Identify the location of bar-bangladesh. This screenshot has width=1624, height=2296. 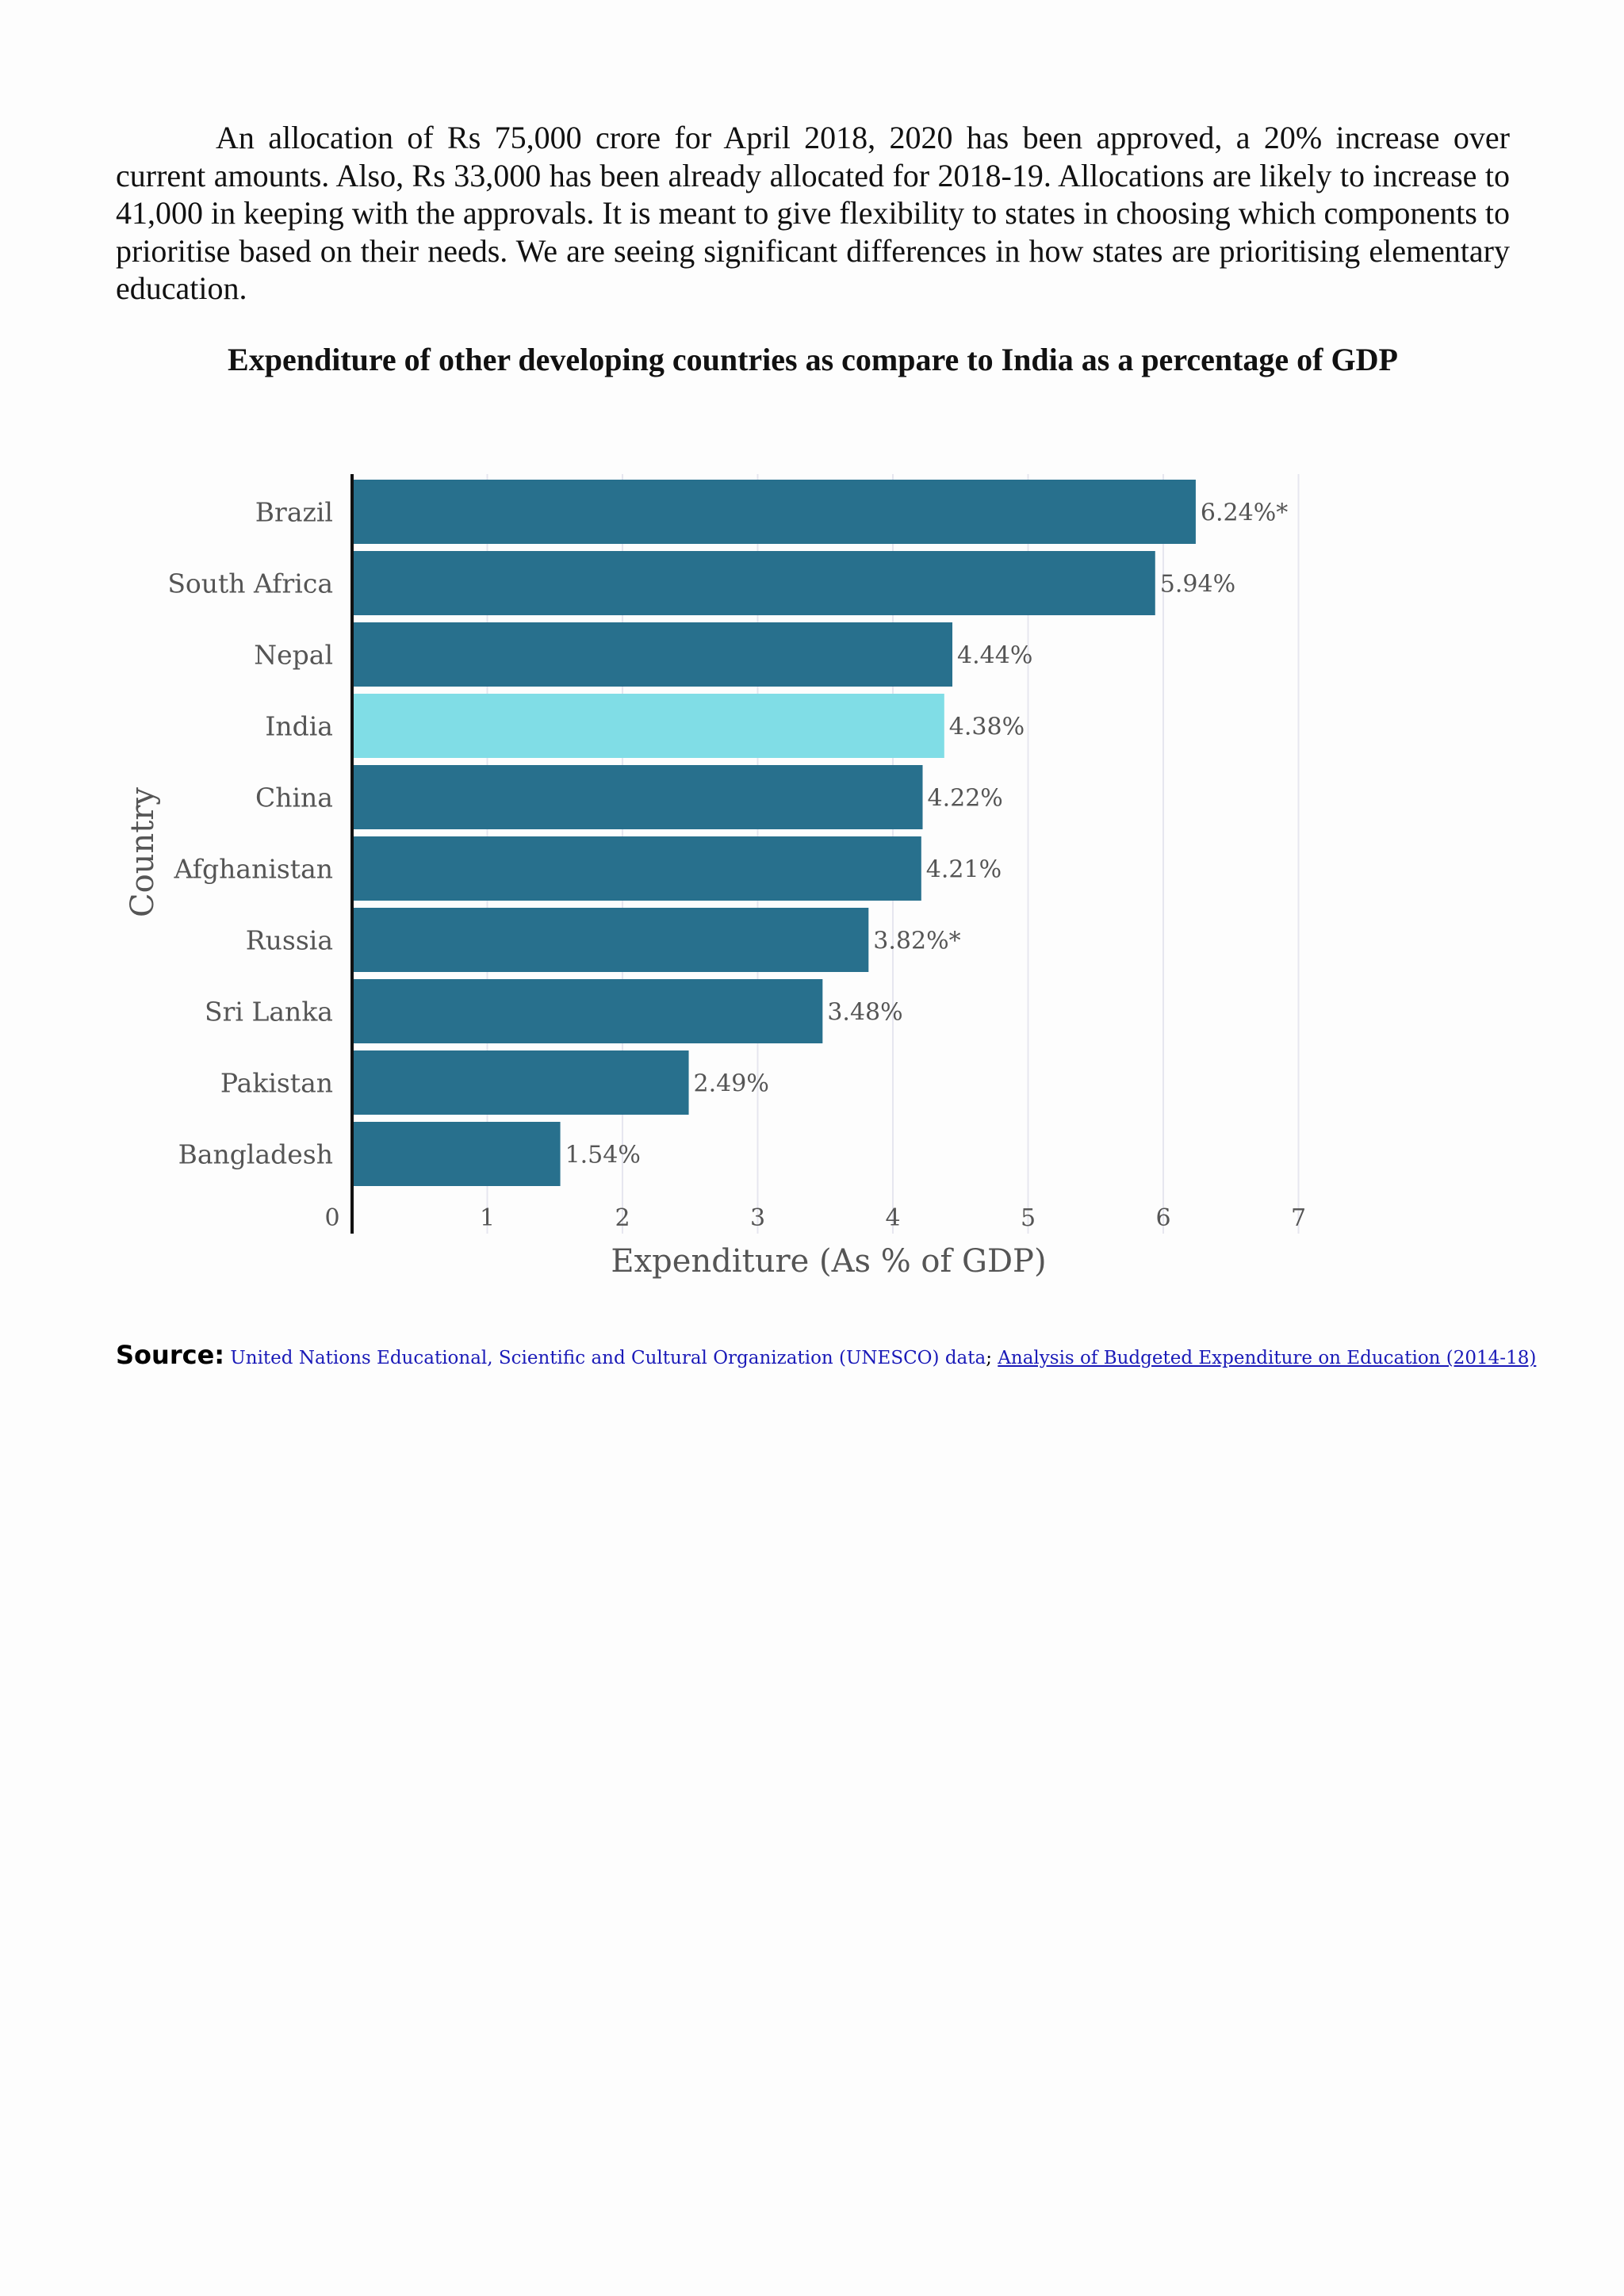
(456, 1154).